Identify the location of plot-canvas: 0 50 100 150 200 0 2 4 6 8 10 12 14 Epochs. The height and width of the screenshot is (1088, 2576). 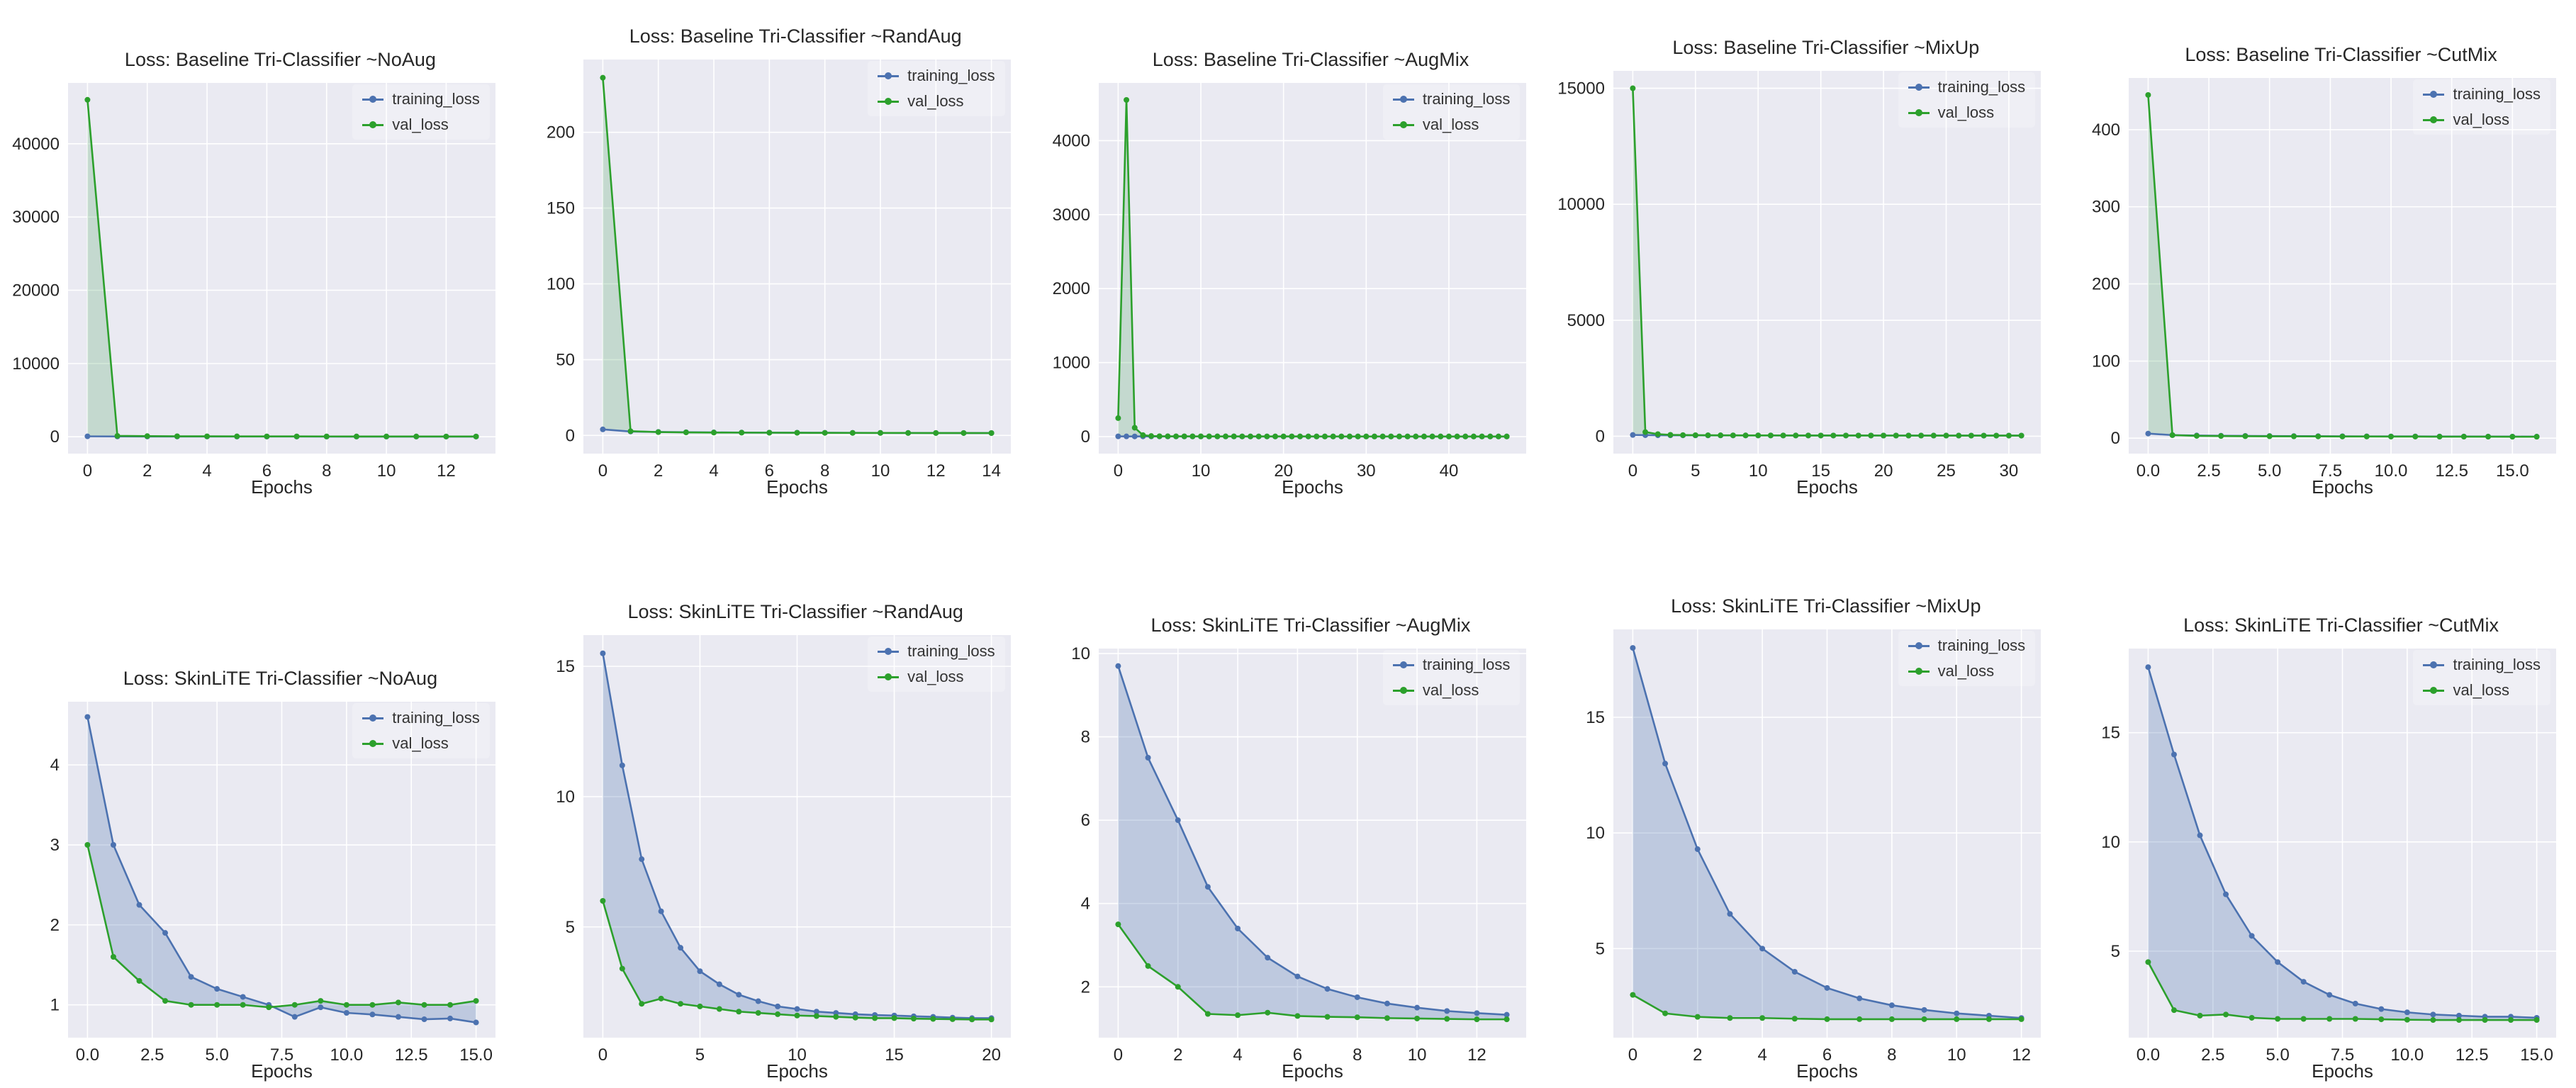
(779, 279).